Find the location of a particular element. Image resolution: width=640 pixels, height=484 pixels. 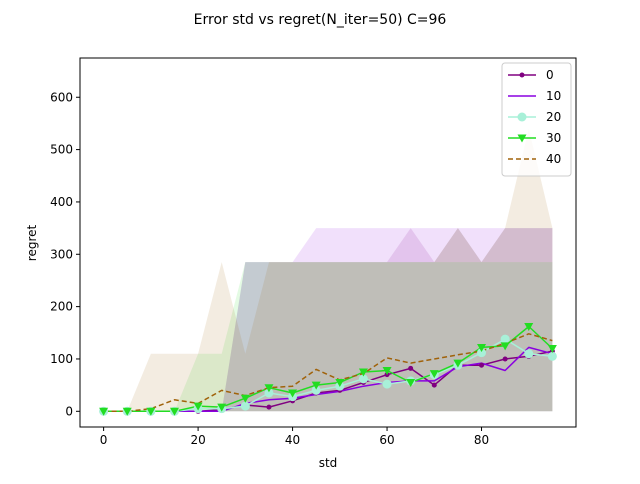

legend-label-20: 20 is located at coordinates (553, 117).